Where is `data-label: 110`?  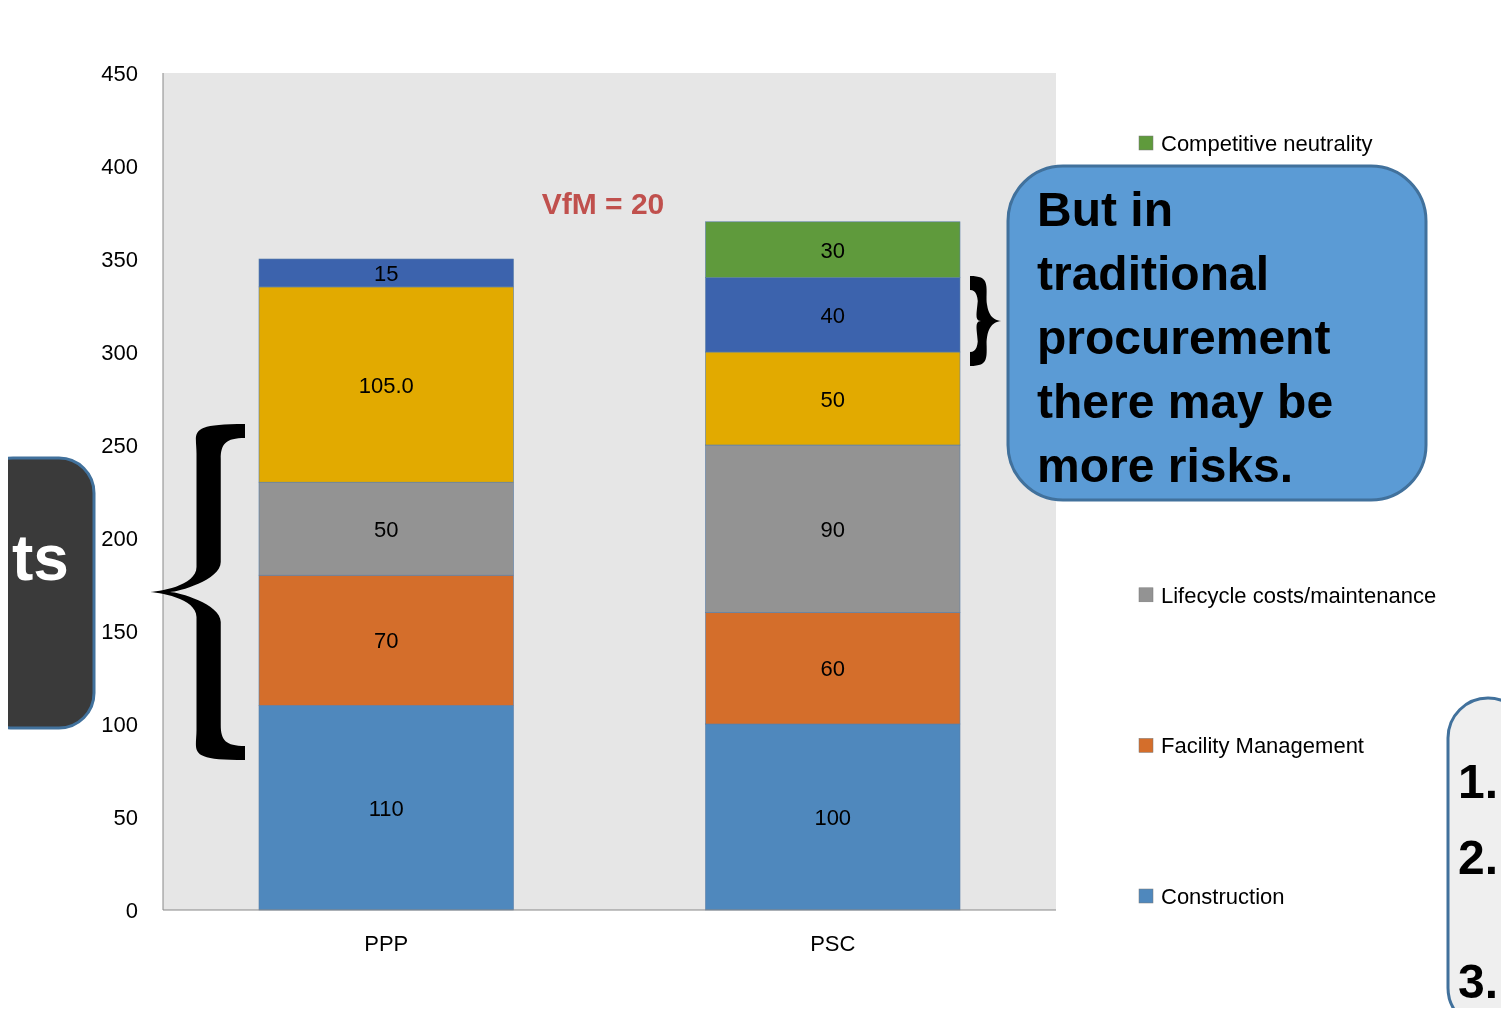 data-label: 110 is located at coordinates (386, 808).